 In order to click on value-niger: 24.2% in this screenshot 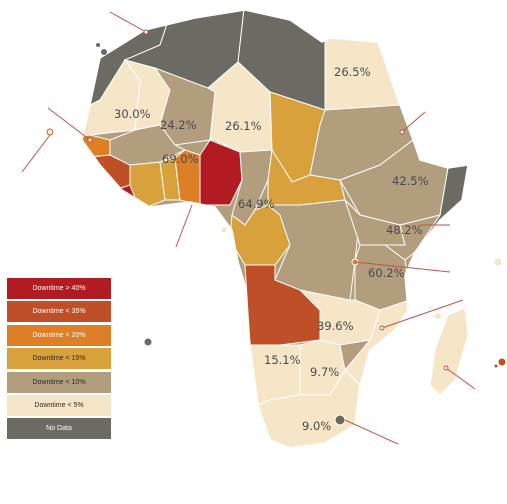, I will do `click(178, 125)`.